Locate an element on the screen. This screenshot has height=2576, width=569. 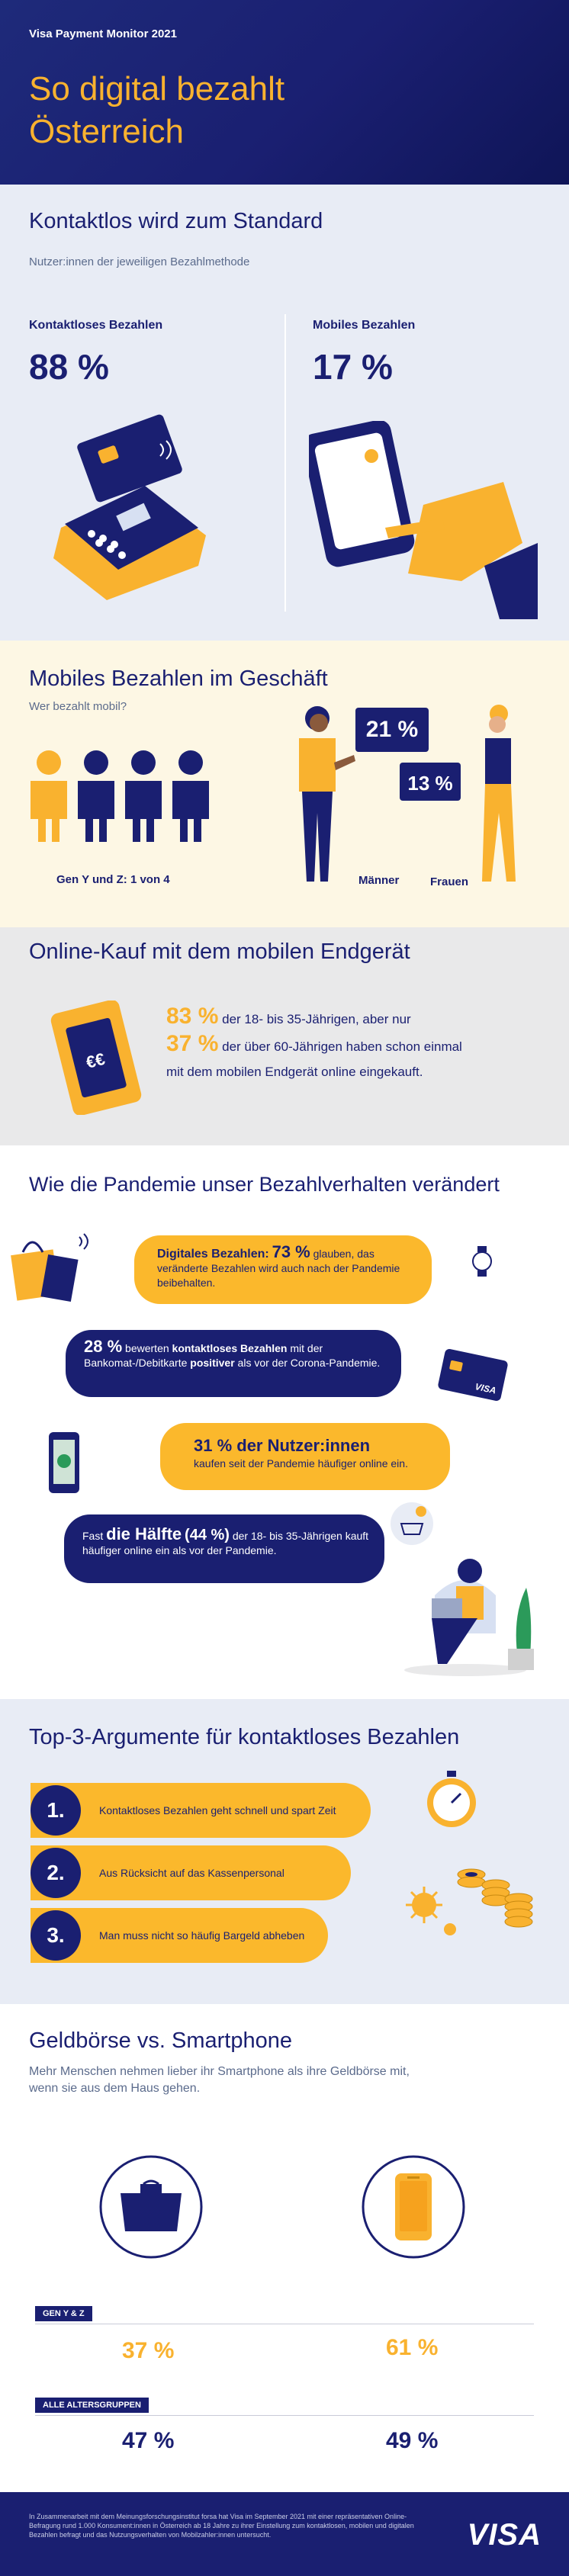
b2-text1: bewerten is located at coordinates (147, 1348).